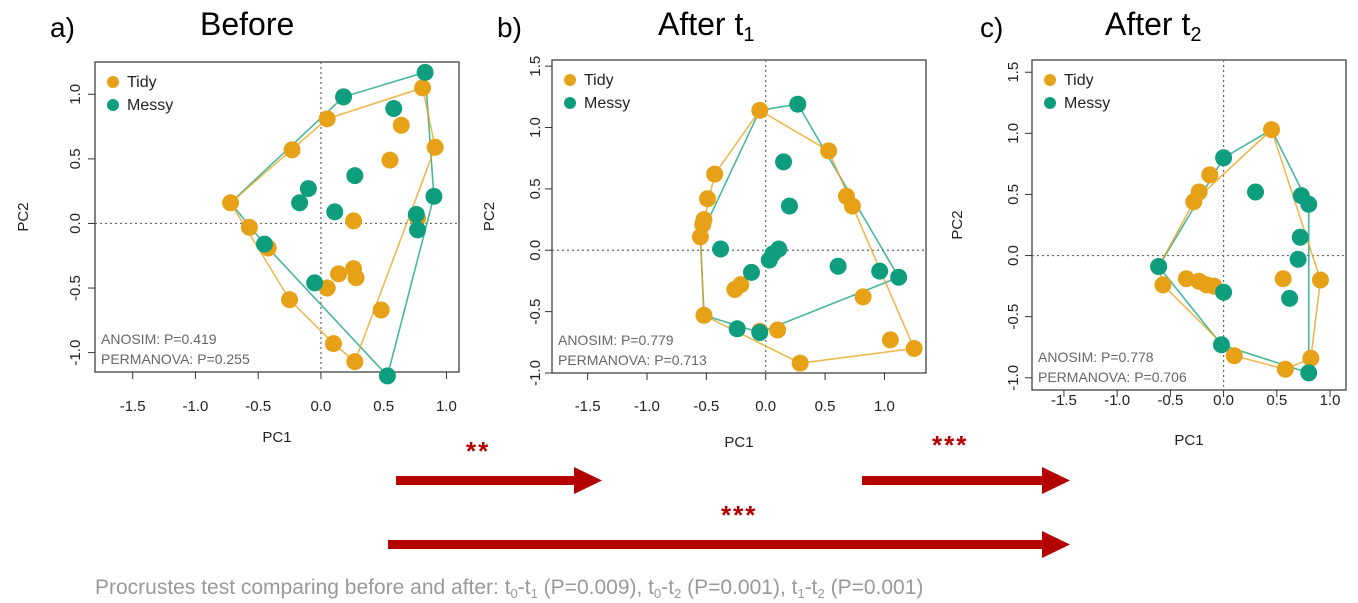 This screenshot has width=1358, height=603. I want to click on anosim-annotation: ANOSIM: P=0.419, so click(159, 339).